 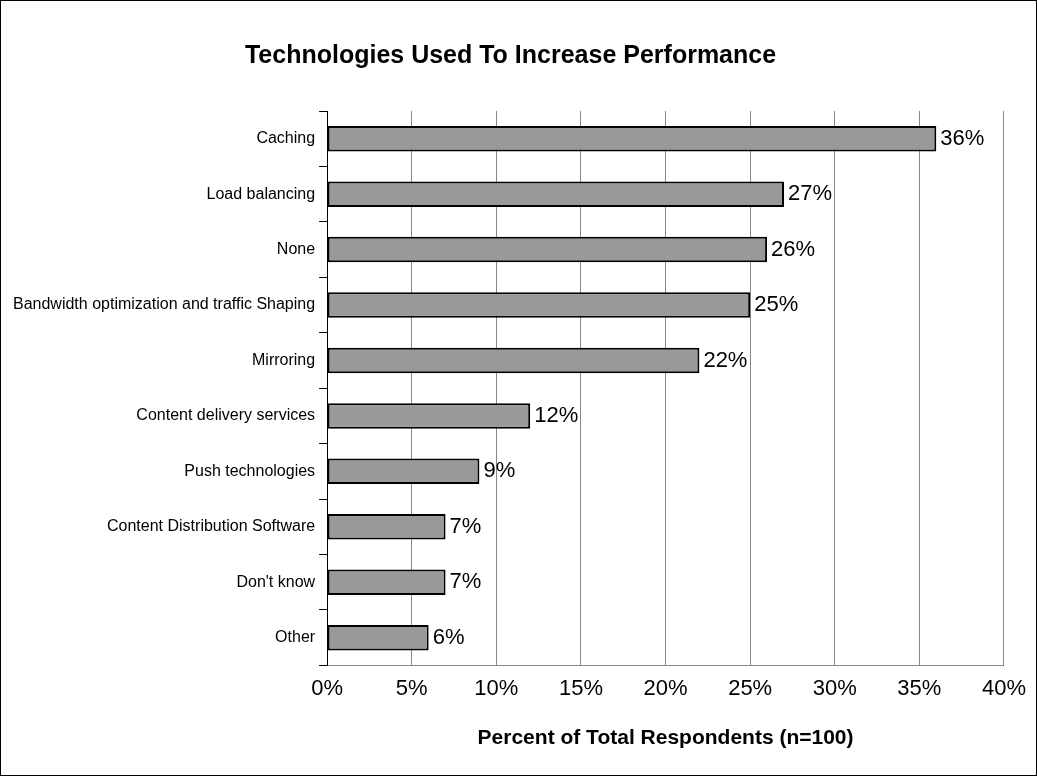 What do you see at coordinates (276, 581) in the screenshot?
I see `y-tick-label: Don't know` at bounding box center [276, 581].